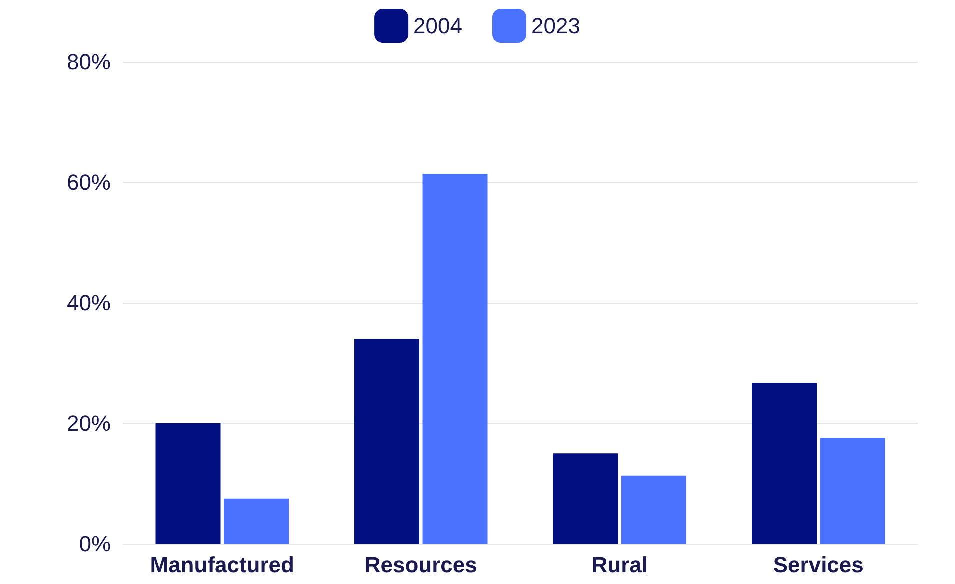  I want to click on y-tick-label: 60%, so click(88, 182).